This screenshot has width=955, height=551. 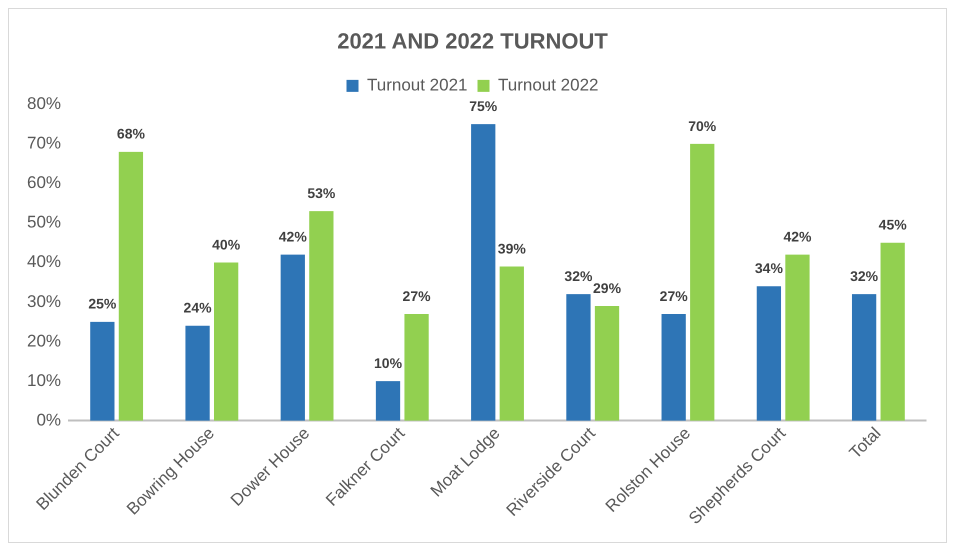 I want to click on y-tick-label: 60%, so click(x=44, y=182).